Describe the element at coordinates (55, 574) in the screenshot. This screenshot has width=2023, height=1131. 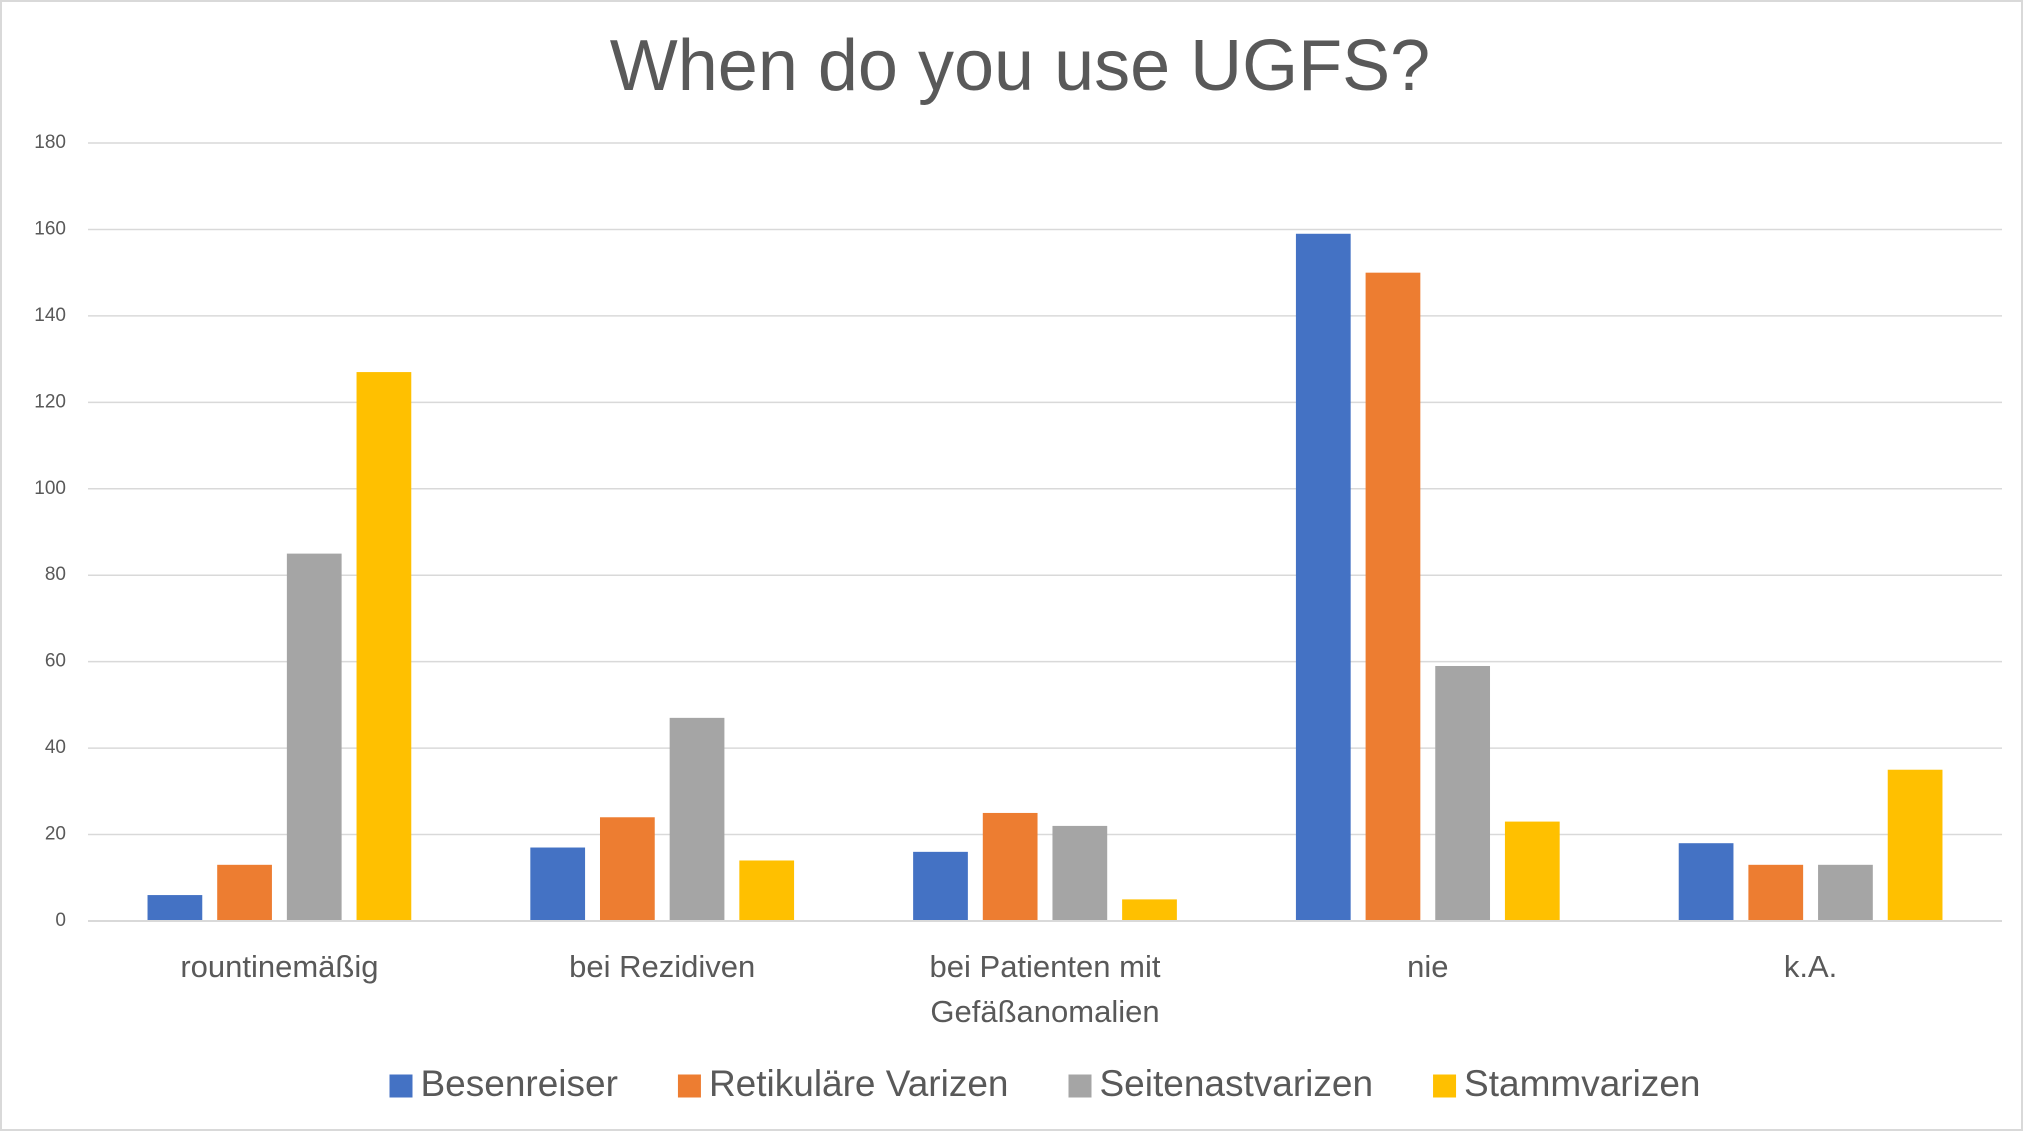
I see `y-tick-label: 80` at that location.